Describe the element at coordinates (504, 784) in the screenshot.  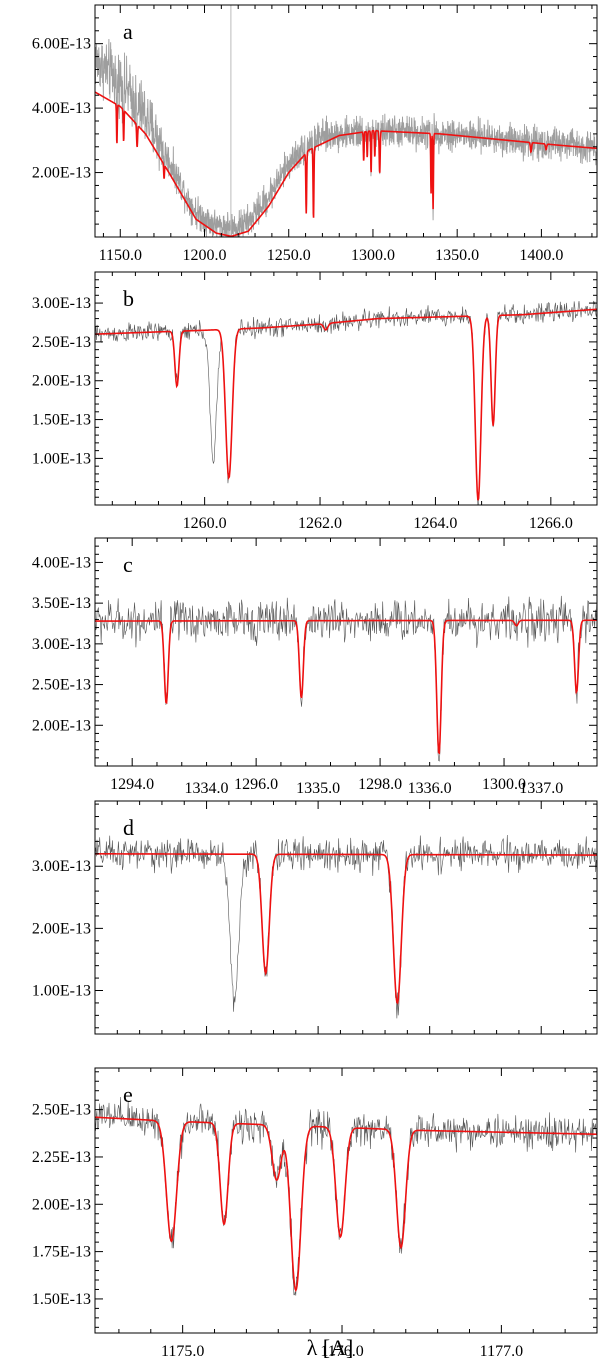
I see `x-tick-label-c: 1300.0` at that location.